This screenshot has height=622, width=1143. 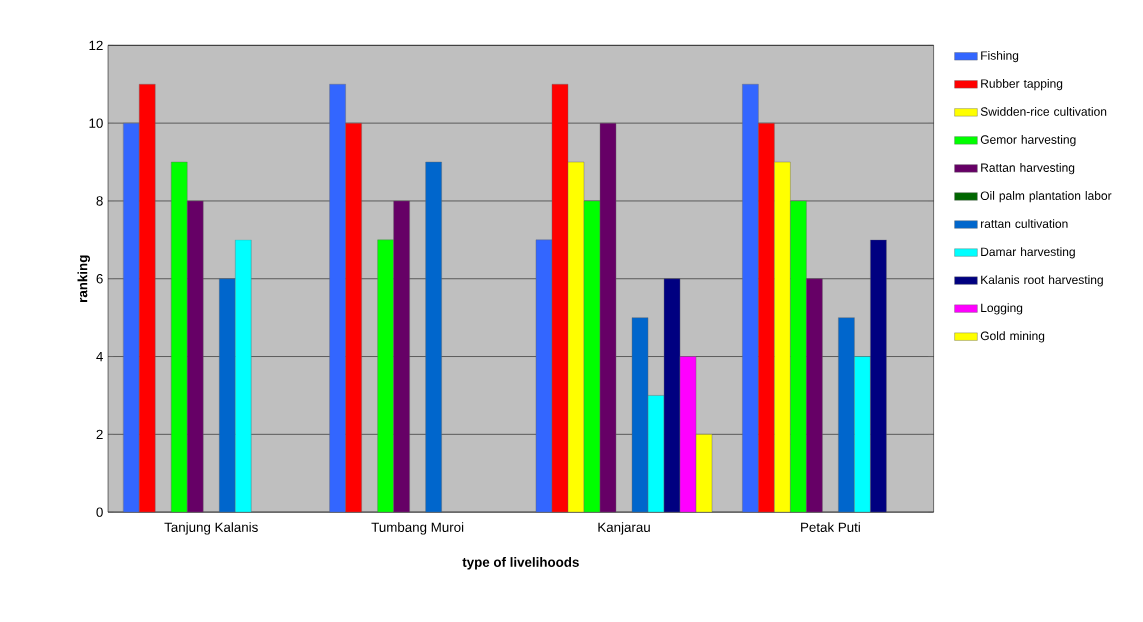 I want to click on x-axis-title: type of livelihoods, so click(x=520, y=563).